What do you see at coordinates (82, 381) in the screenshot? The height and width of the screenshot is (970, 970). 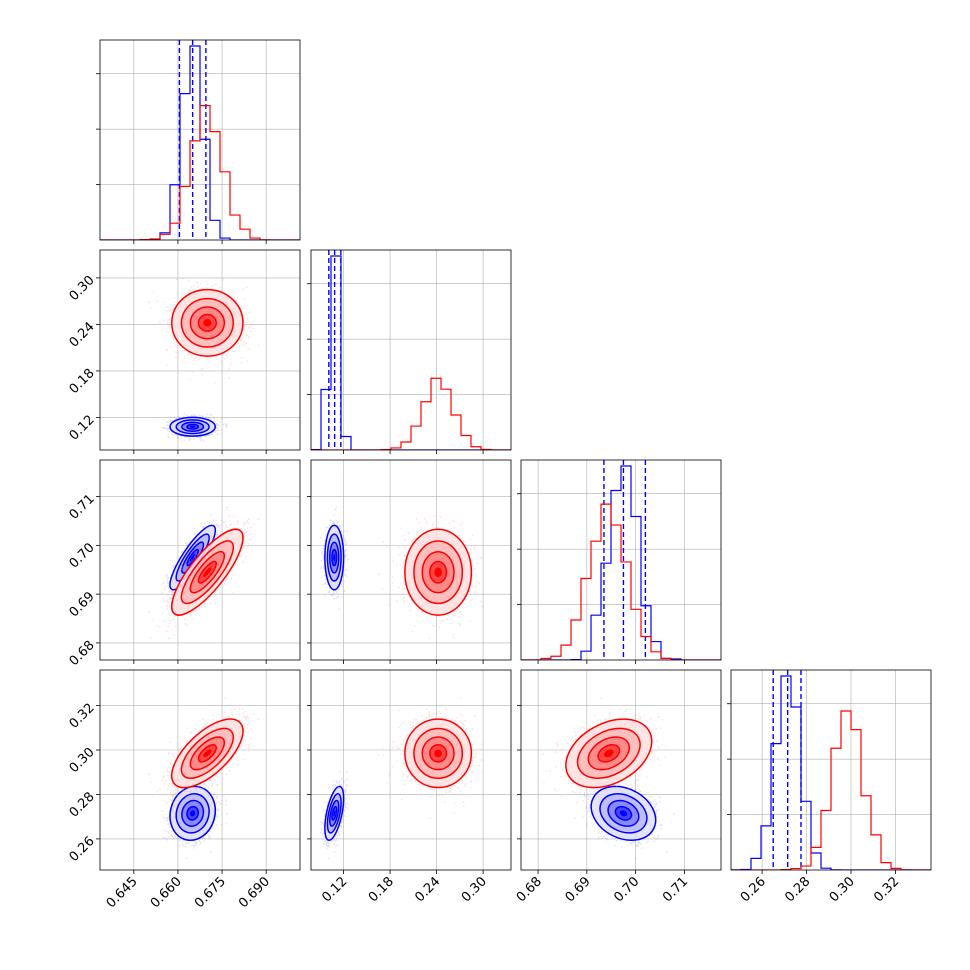 I see `y-tick-label: 0.18` at bounding box center [82, 381].